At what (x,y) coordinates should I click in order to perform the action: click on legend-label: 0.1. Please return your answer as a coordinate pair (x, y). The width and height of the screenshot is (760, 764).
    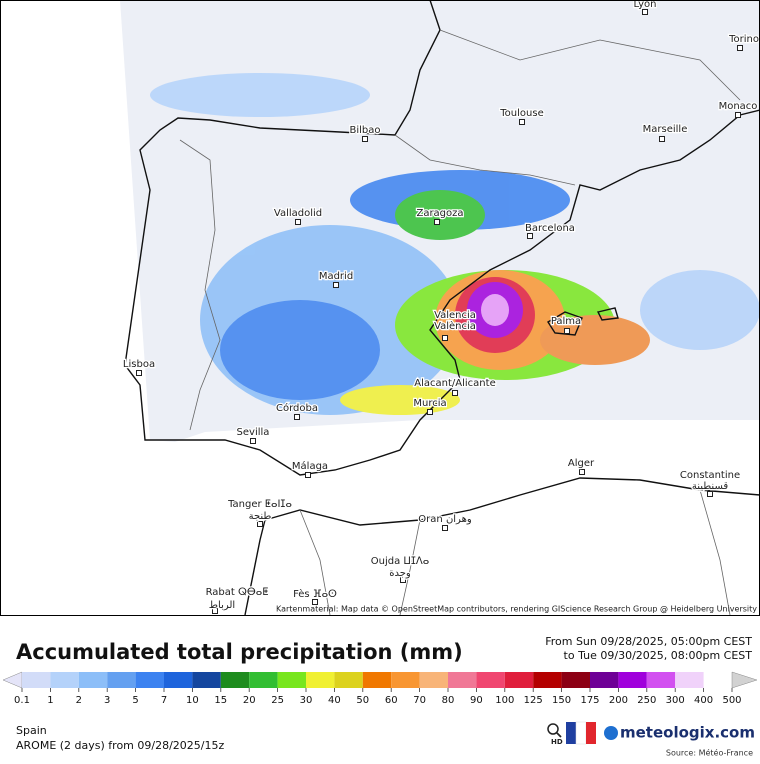
    Looking at the image, I should click on (22, 700).